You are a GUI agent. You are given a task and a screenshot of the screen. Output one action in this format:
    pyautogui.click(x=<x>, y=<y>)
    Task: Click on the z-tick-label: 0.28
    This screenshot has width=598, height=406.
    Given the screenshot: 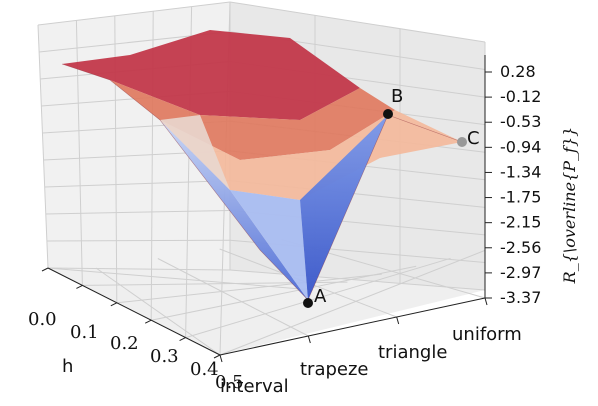 What is the action you would take?
    pyautogui.click(x=518, y=71)
    